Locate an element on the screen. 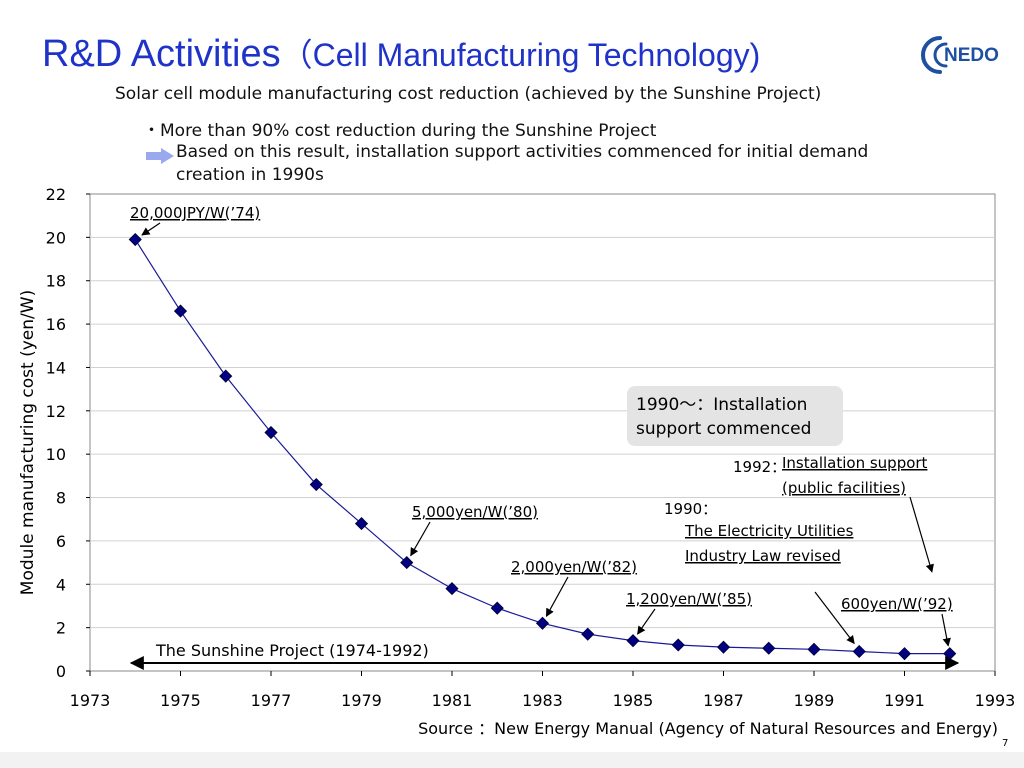 The width and height of the screenshot is (1024, 768). nedo-logo: NEDO is located at coordinates (960, 55).